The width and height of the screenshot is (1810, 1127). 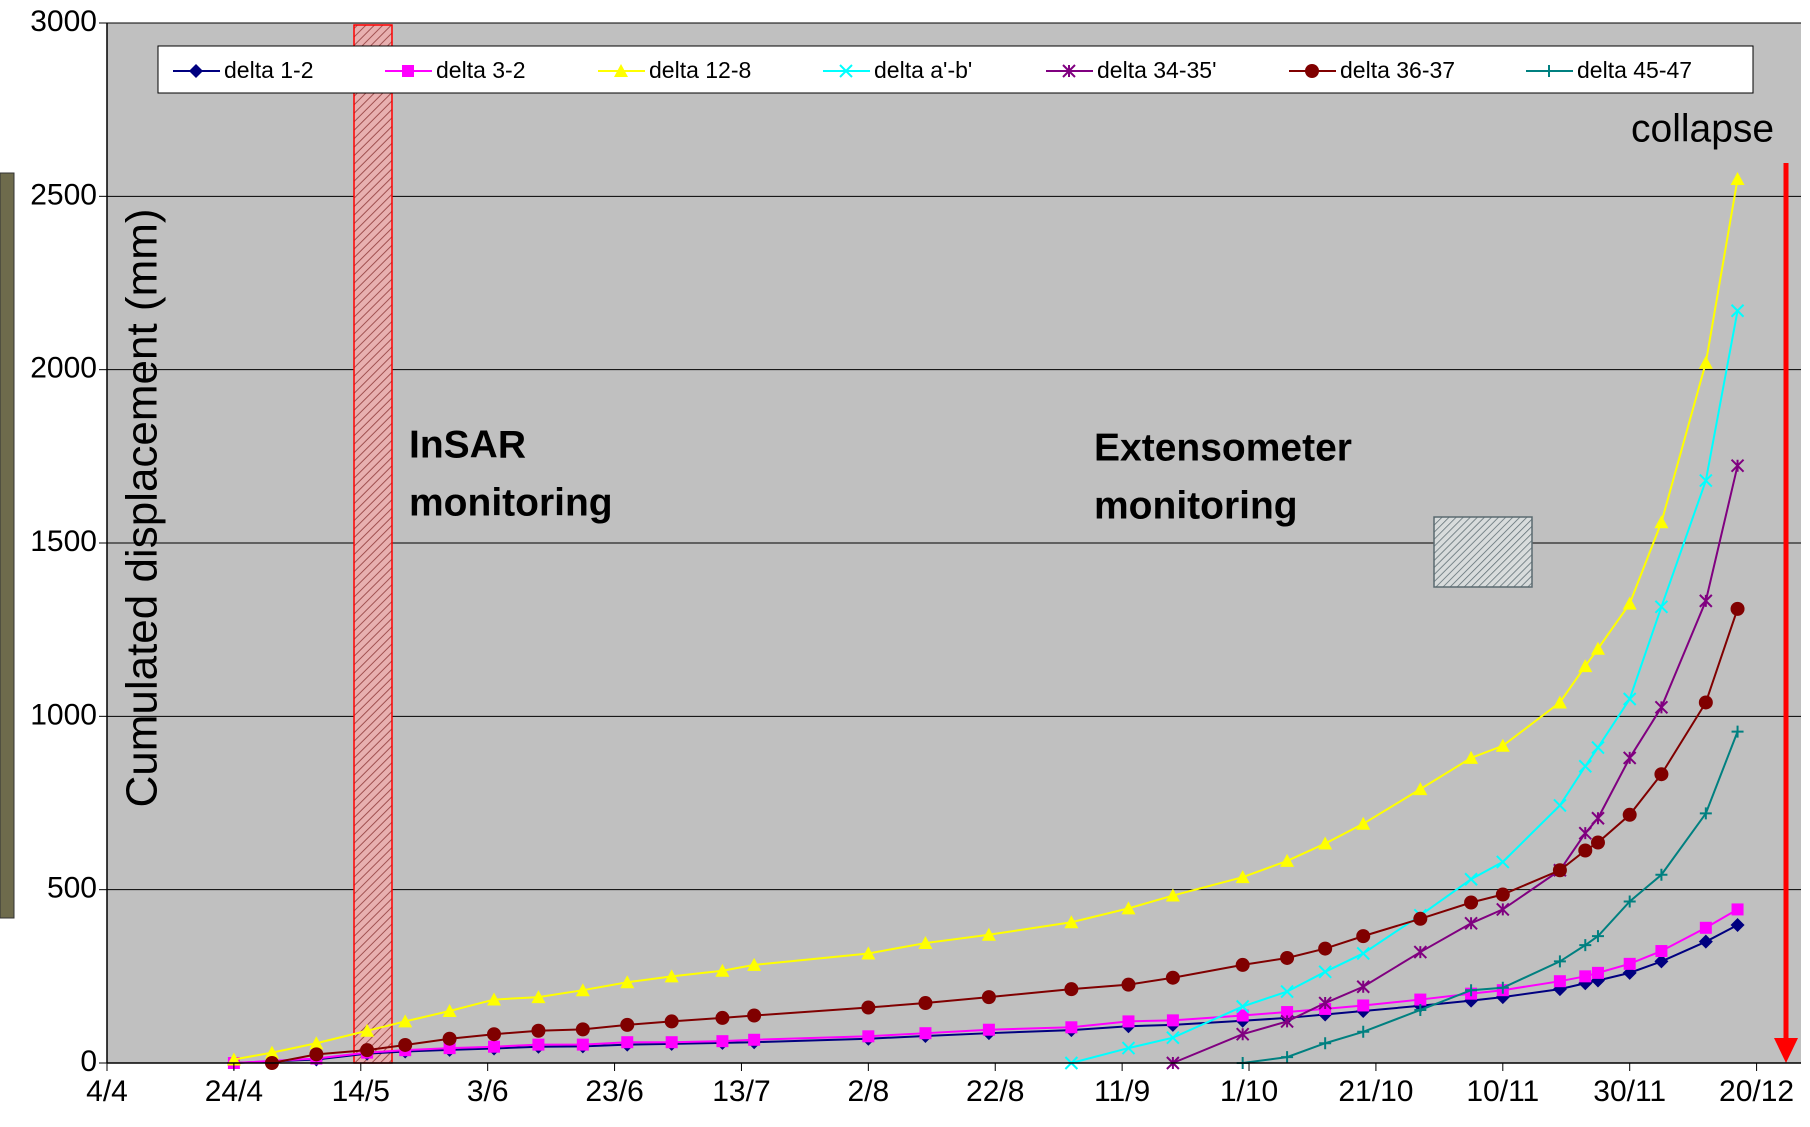 What do you see at coordinates (1634, 70) in the screenshot?
I see `legend-label: delta 45-47` at bounding box center [1634, 70].